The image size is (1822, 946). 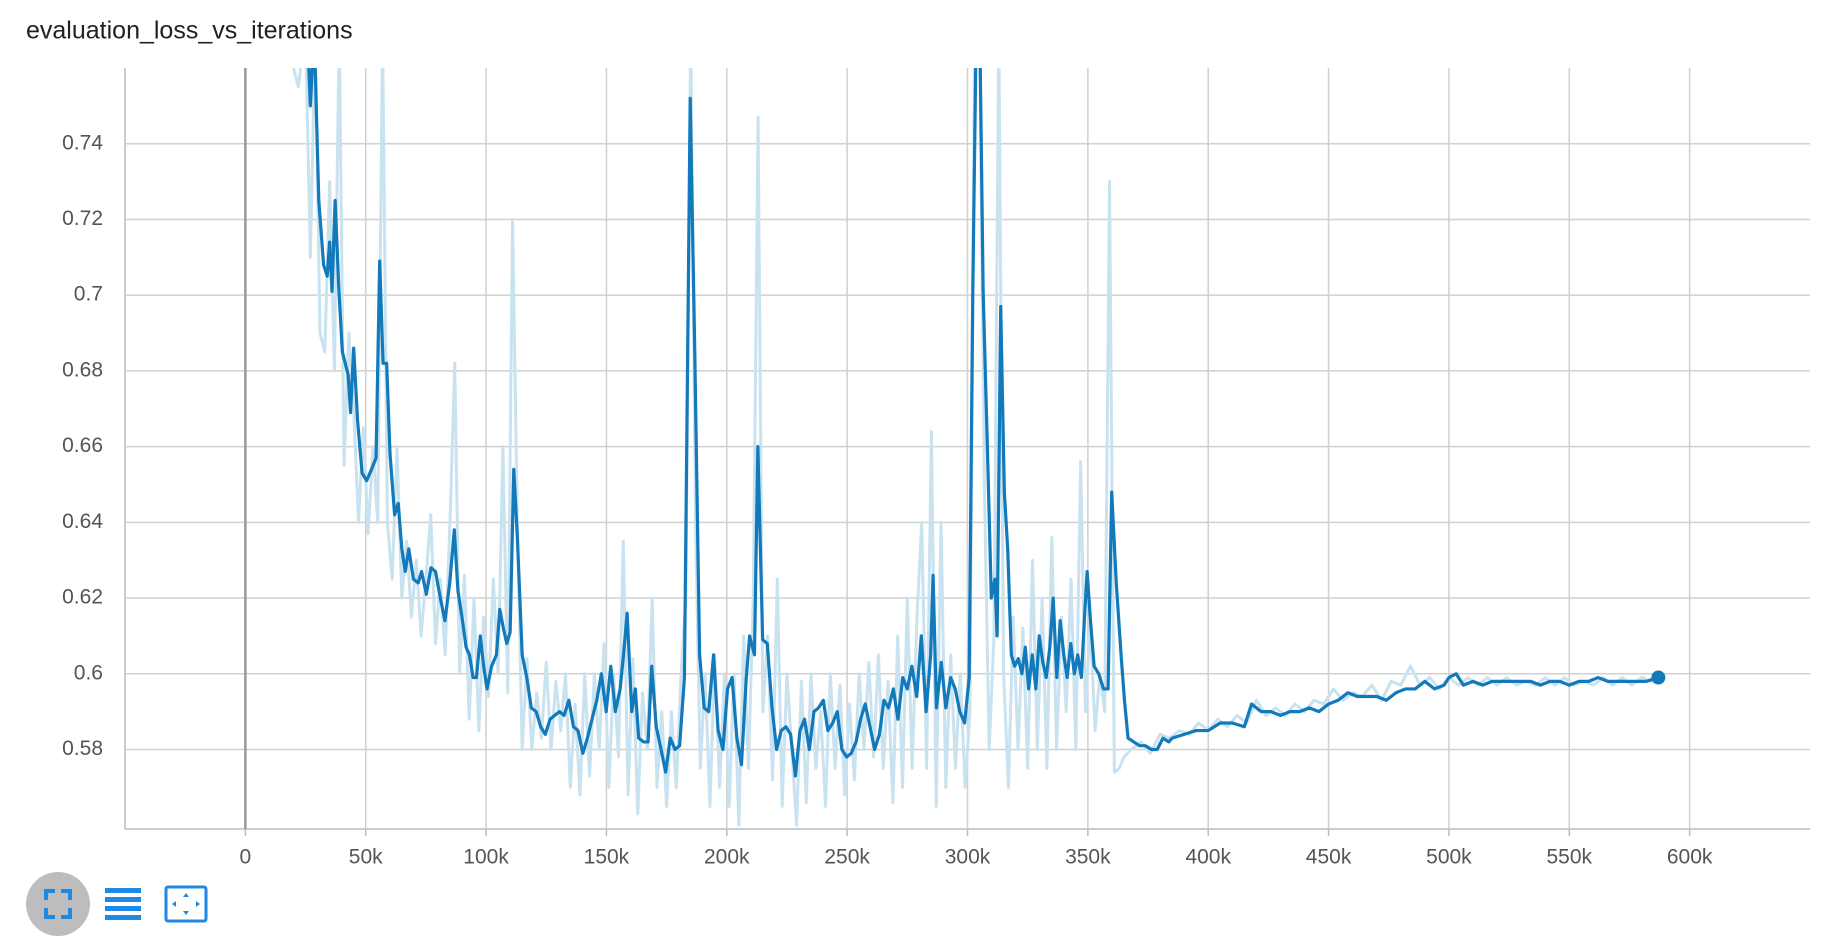 I want to click on x-tick-label: 400k, so click(x=1208, y=857).